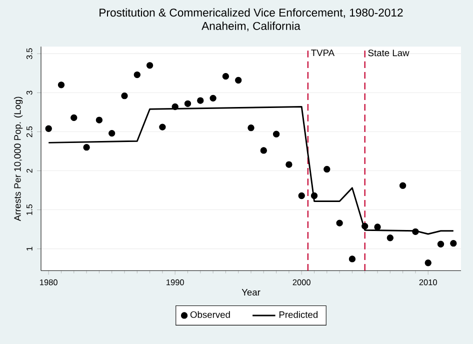 This screenshot has height=344, width=473. I want to click on y-tick-label: 1, so click(29, 248).